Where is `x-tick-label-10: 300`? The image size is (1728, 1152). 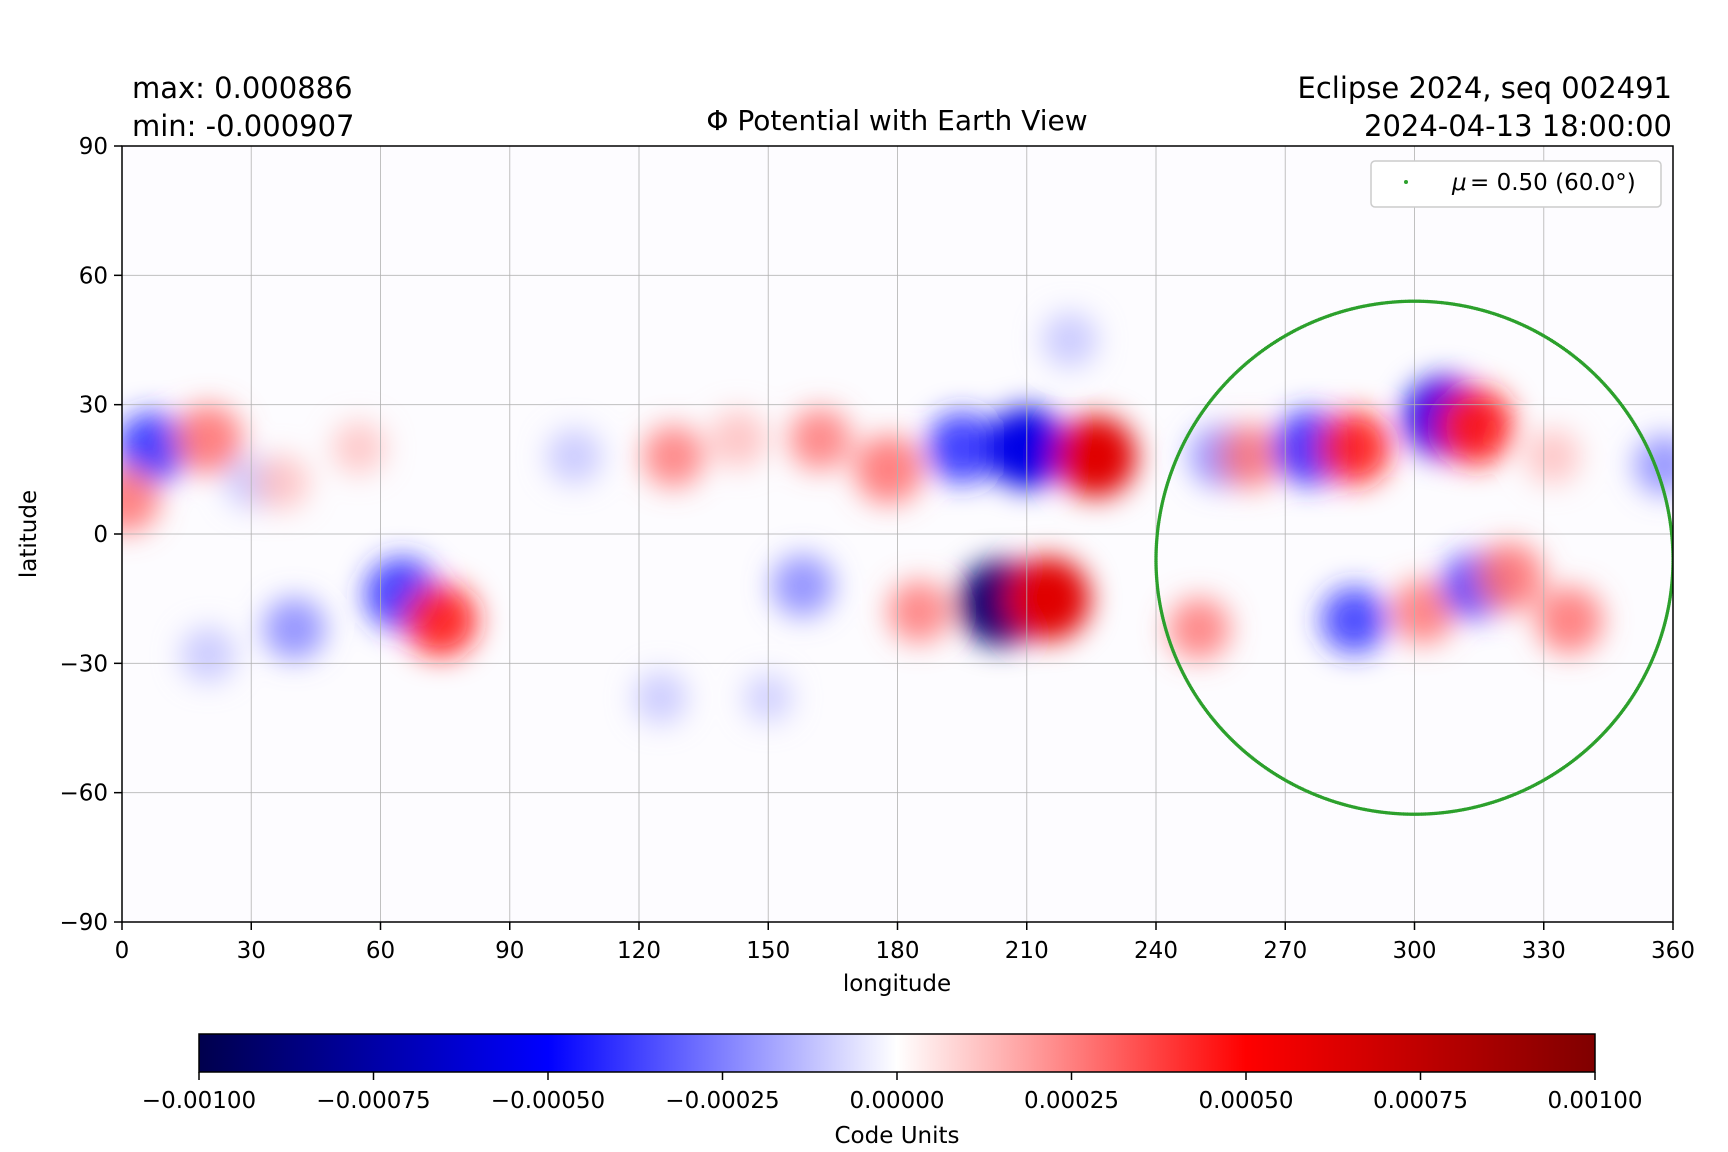
x-tick-label-10: 300 is located at coordinates (1415, 951).